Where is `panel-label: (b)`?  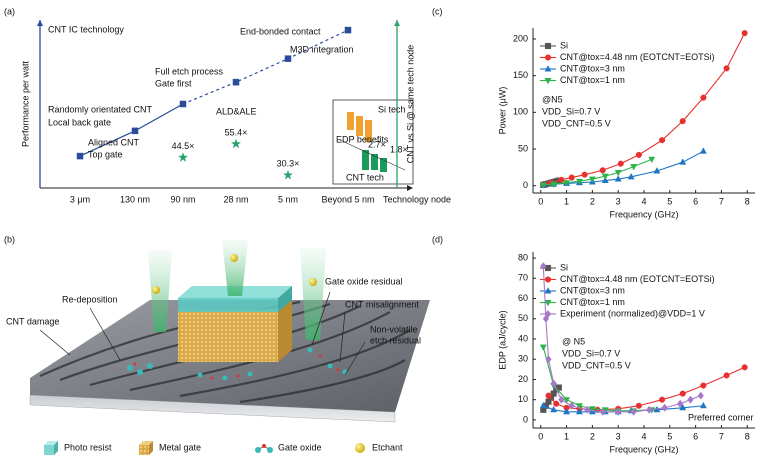 panel-label: (b) is located at coordinates (9, 239).